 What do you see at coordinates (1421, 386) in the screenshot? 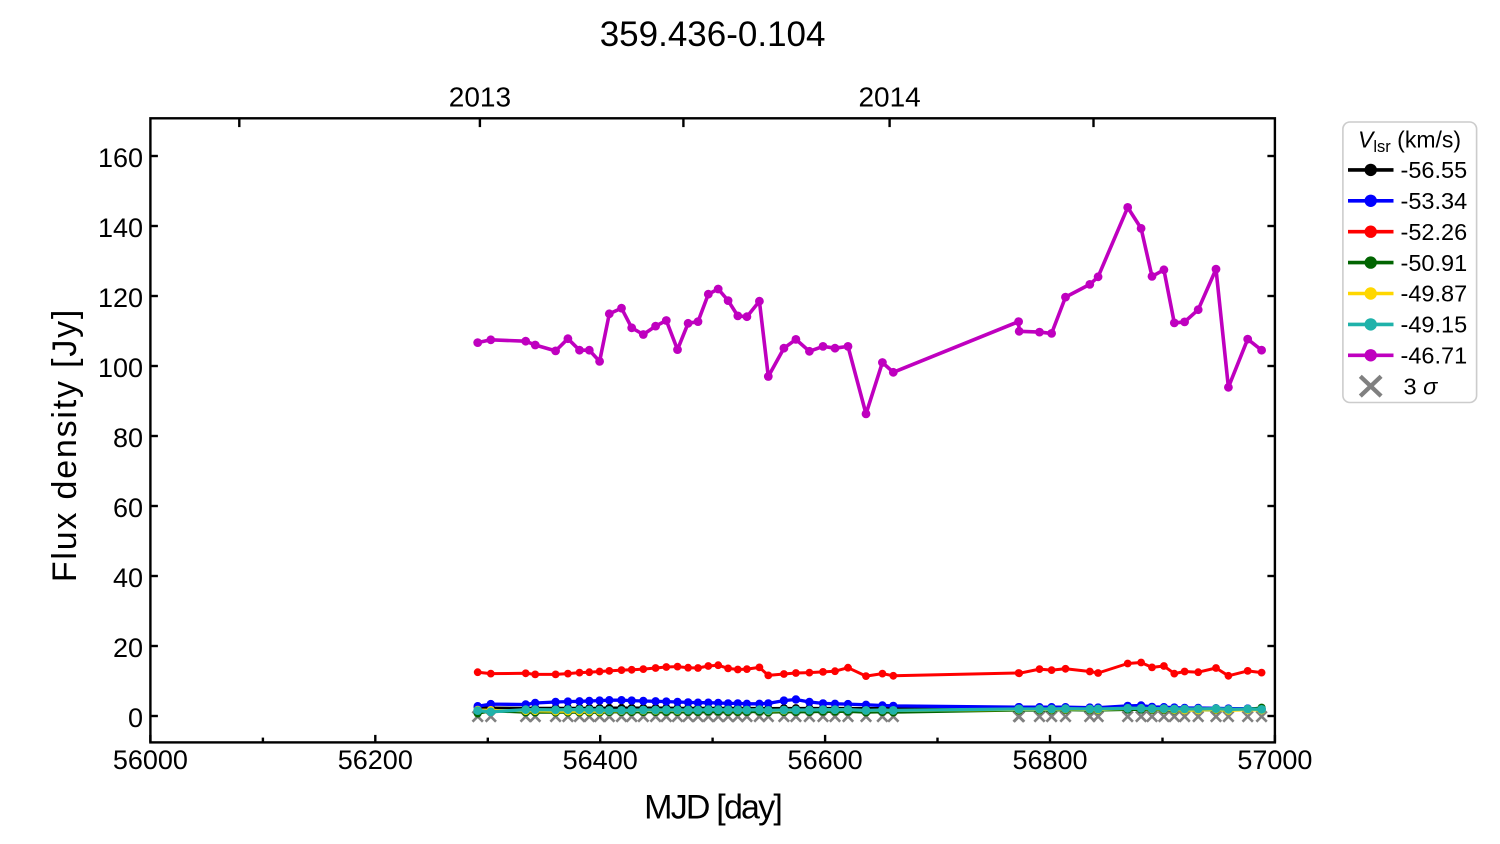
I see `svg-text: 3 σ` at bounding box center [1421, 386].